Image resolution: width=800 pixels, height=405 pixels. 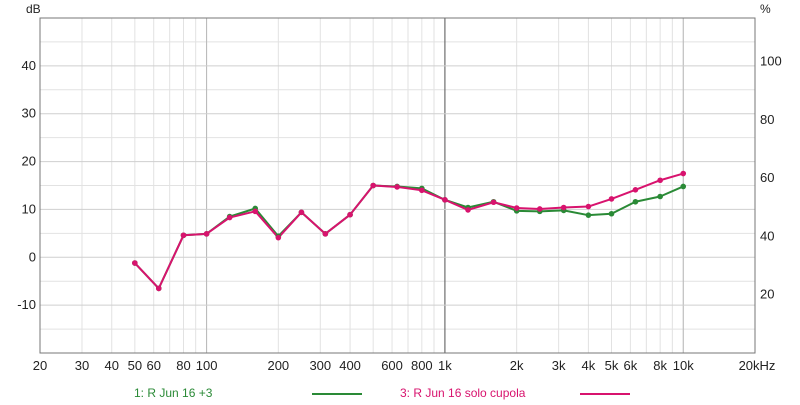 What do you see at coordinates (765, 9) in the screenshot?
I see `y2-axis-unit-label: %` at bounding box center [765, 9].